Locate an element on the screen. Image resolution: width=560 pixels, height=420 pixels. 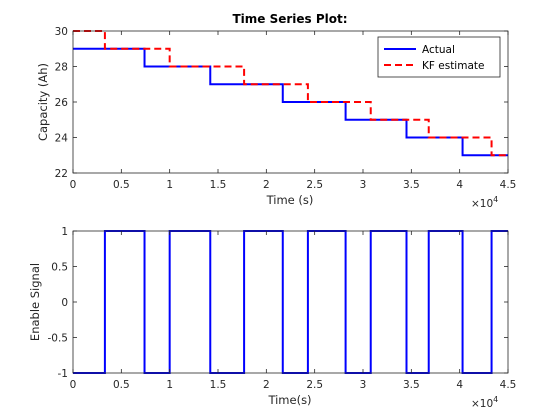
y-axis-label: Capacity (Ah) is located at coordinates (43, 102).